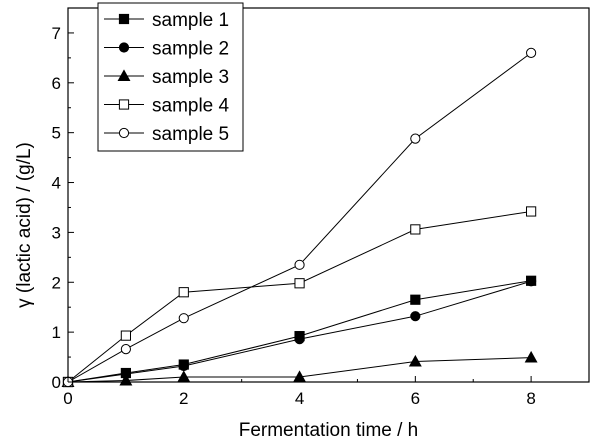 This screenshot has height=442, width=604. I want to click on legend: sample 1 sample 2 sample 3 sample 4 sample 5, so click(170, 77).